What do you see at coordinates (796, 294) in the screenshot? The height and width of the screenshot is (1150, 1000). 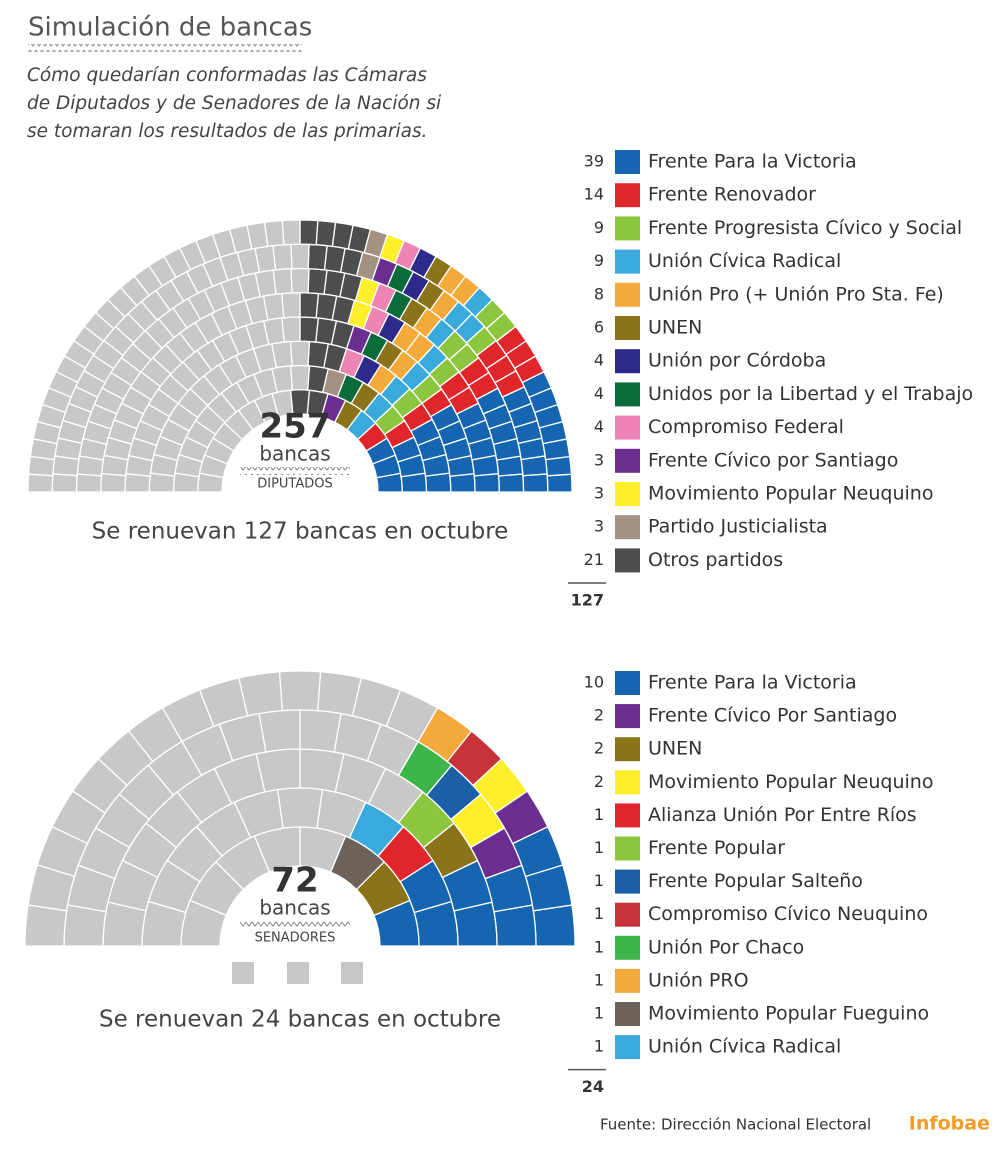 I see `legend-label: Unión Pro (+ Unión Pro Sta. Fe)` at bounding box center [796, 294].